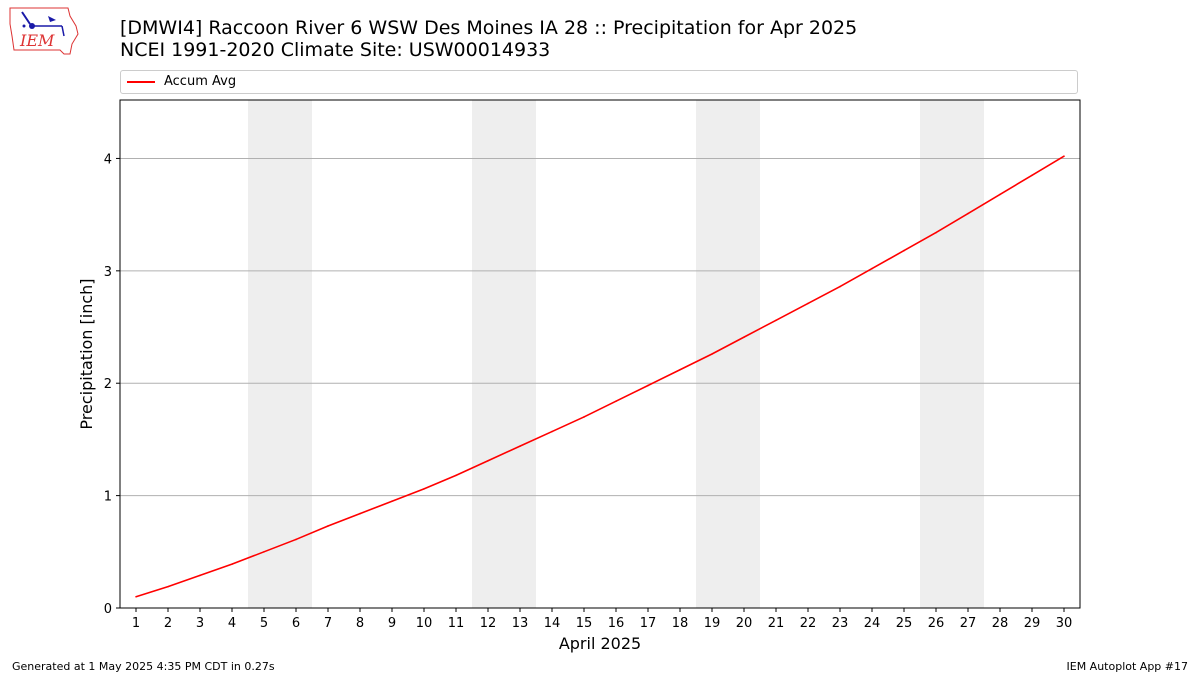 Image resolution: width=1200 pixels, height=675 pixels. Describe the element at coordinates (1064, 623) in the screenshot. I see `x-tick-label: 30` at that location.